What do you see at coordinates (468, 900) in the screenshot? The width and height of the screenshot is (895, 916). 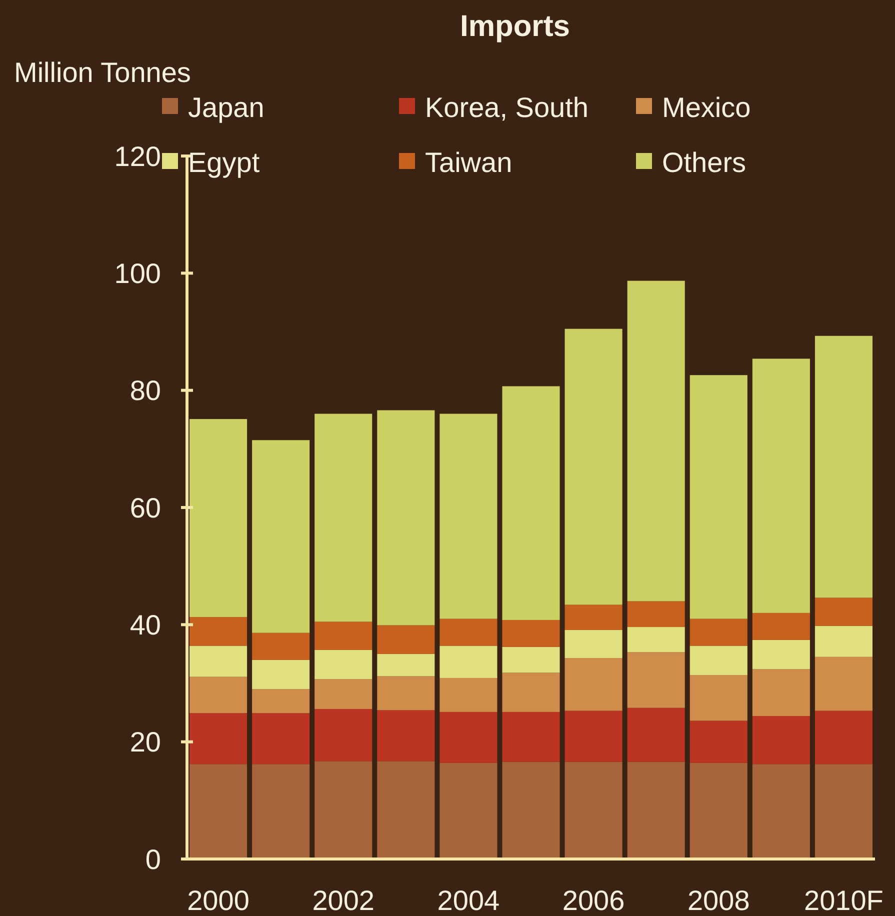 I see `x-tick-label: 2004` at bounding box center [468, 900].